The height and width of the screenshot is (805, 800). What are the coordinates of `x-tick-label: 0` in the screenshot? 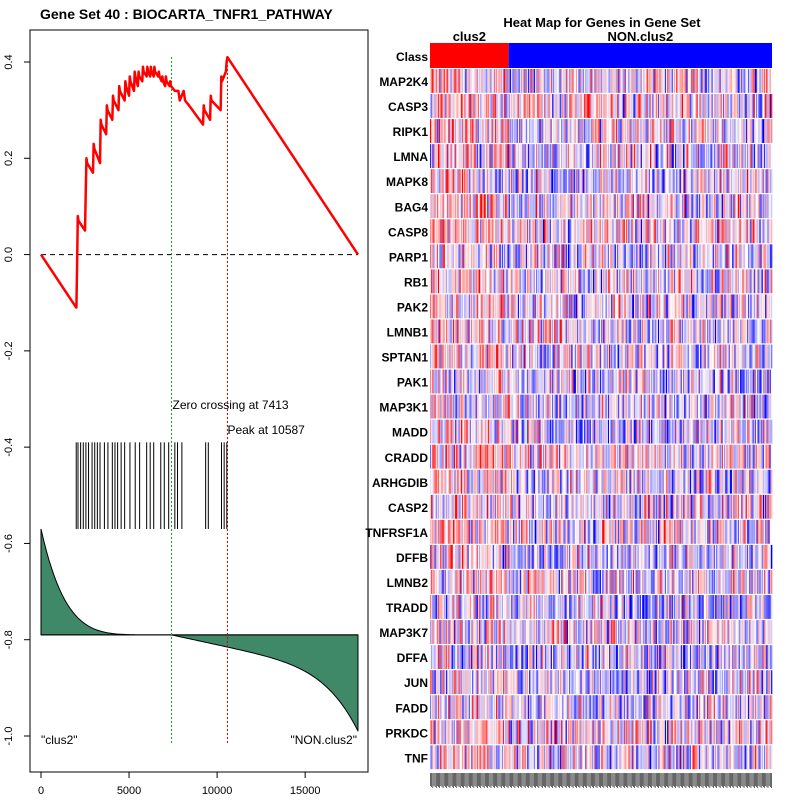 It's located at (41, 791).